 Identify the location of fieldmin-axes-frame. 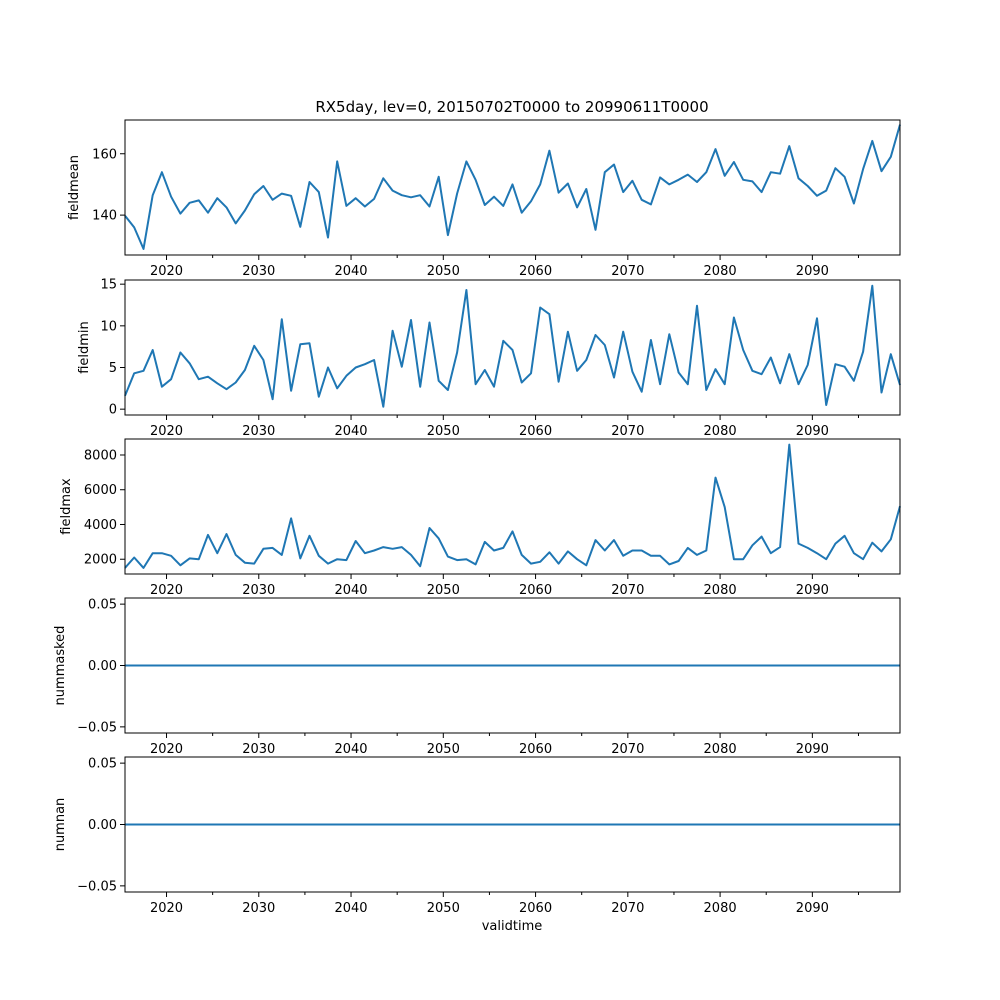
(512, 347).